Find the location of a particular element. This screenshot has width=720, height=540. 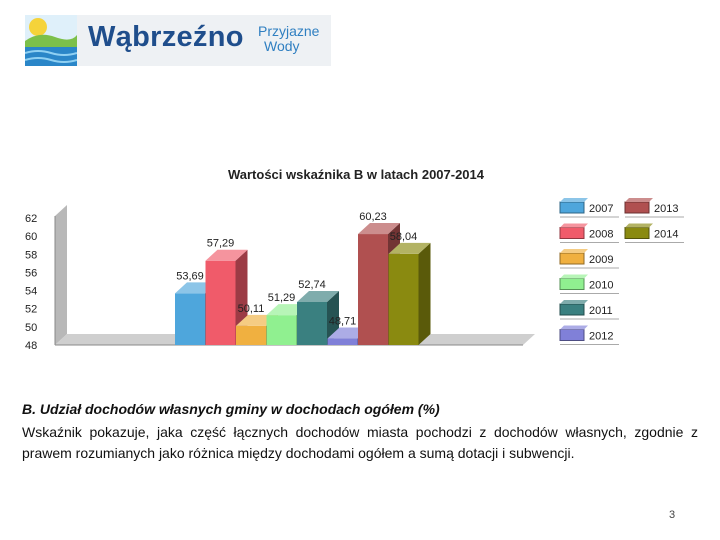

legend-label-2012: 2012 is located at coordinates (601, 337).